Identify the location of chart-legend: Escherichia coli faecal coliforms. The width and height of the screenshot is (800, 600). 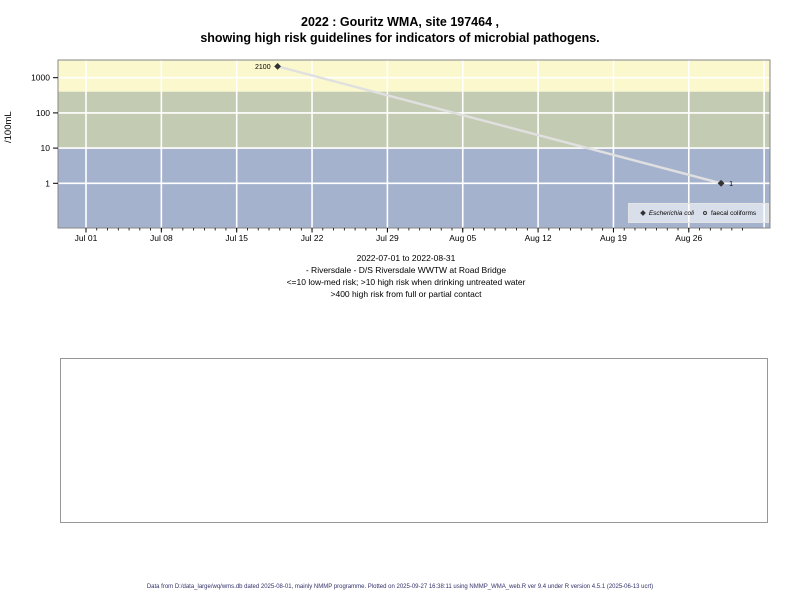
(698, 213).